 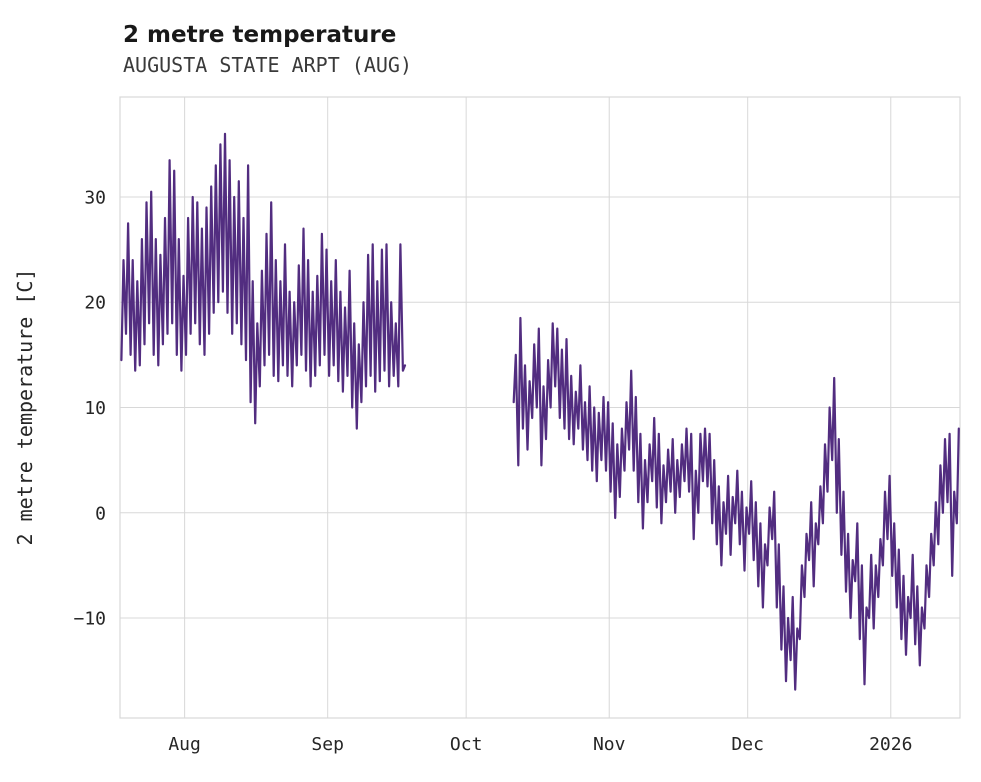 I want to click on x-tick-label: Dec, so click(x=747, y=744).